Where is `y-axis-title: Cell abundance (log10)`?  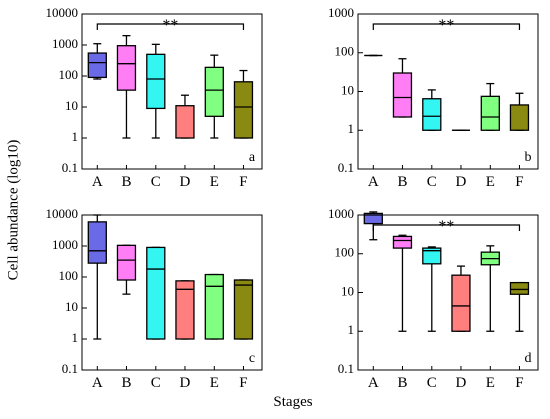
y-axis-title: Cell abundance (log10) is located at coordinates (13, 210).